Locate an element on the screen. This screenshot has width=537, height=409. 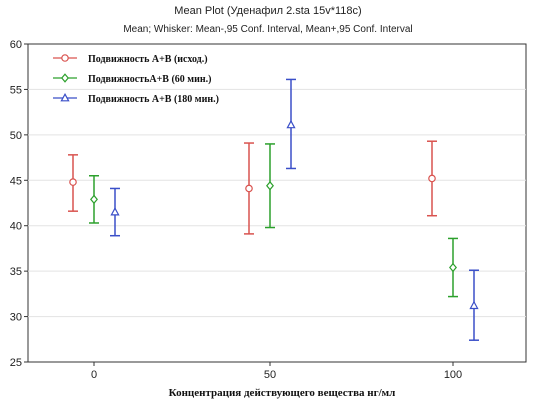
y-tick-label: 25 is located at coordinates (16, 363).